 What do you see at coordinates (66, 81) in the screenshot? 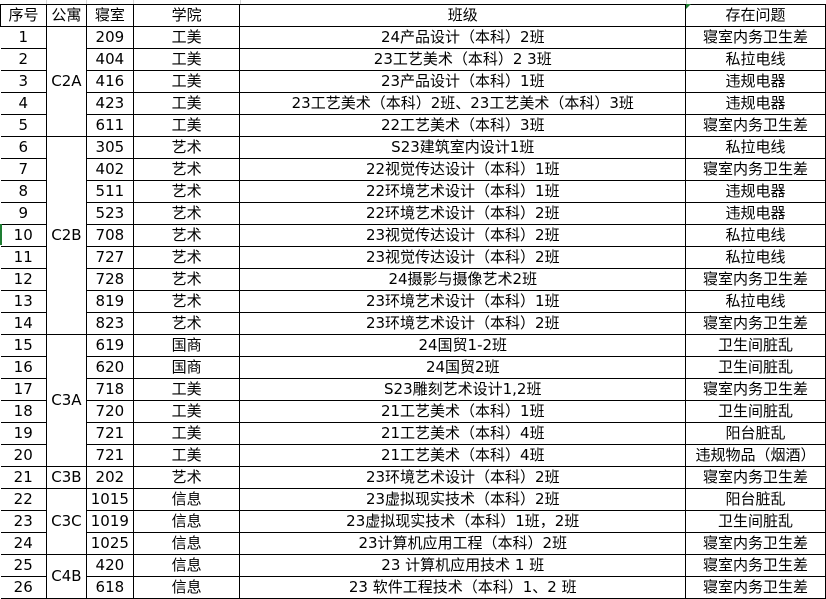
I see `cell-apartment: C2A` at bounding box center [66, 81].